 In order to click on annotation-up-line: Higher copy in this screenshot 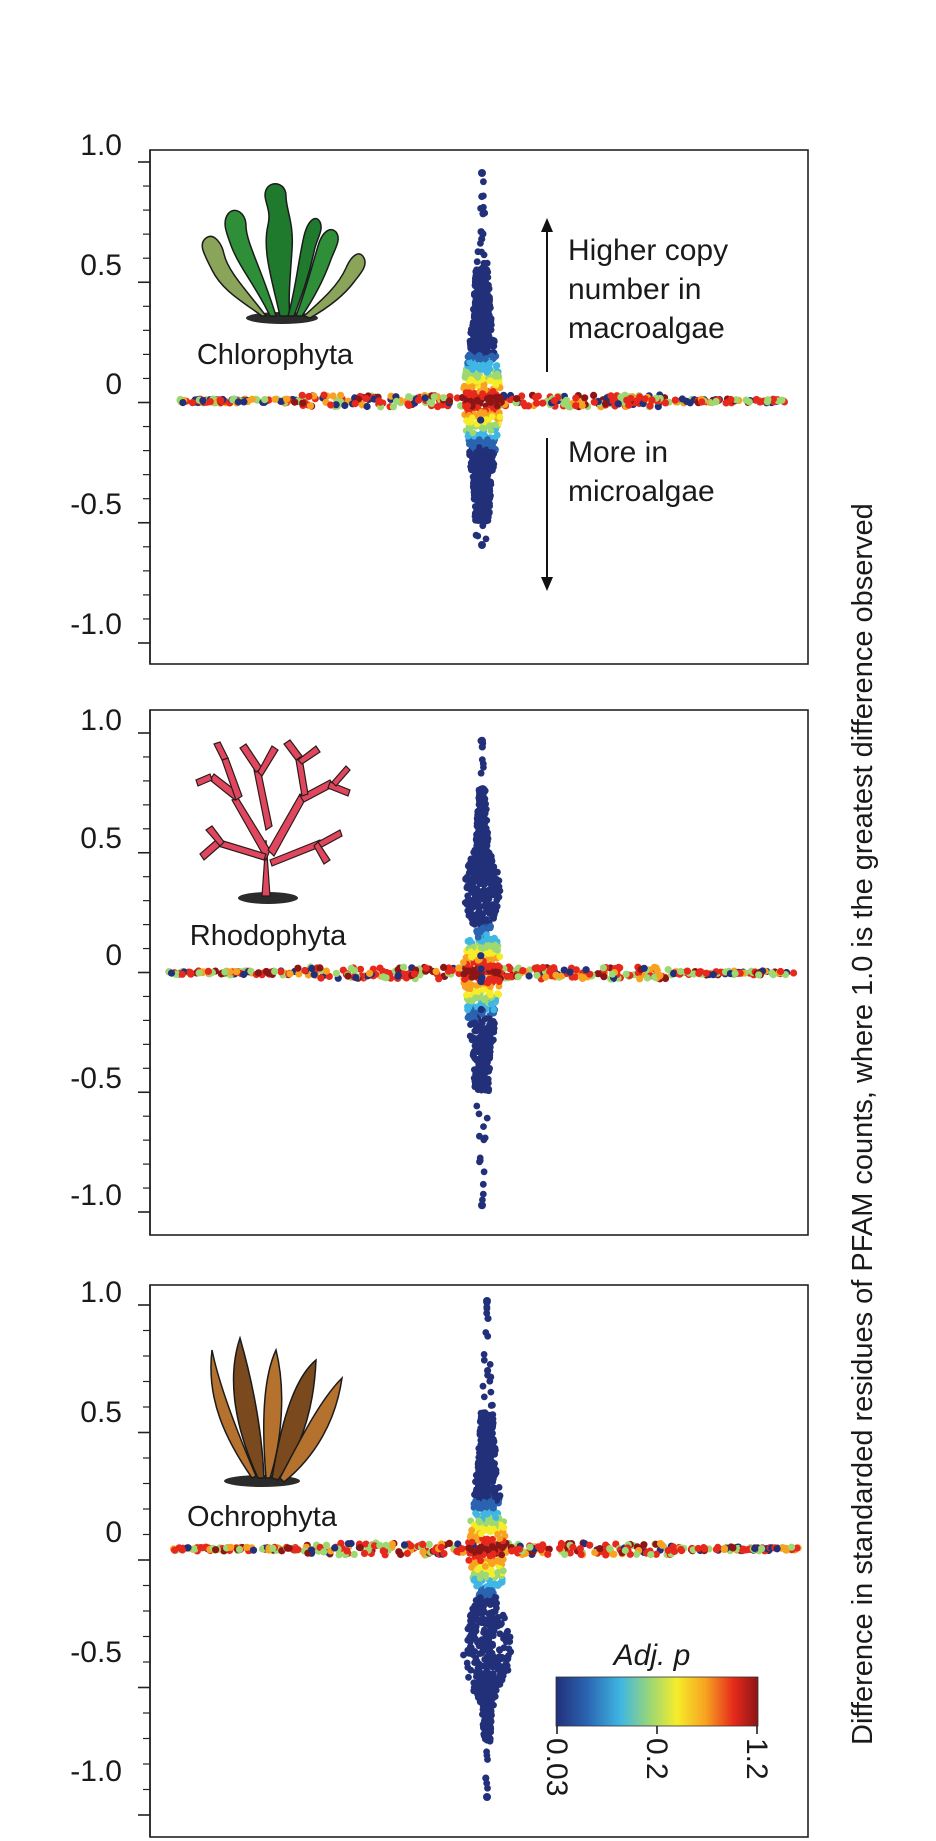, I will do `click(648, 250)`.